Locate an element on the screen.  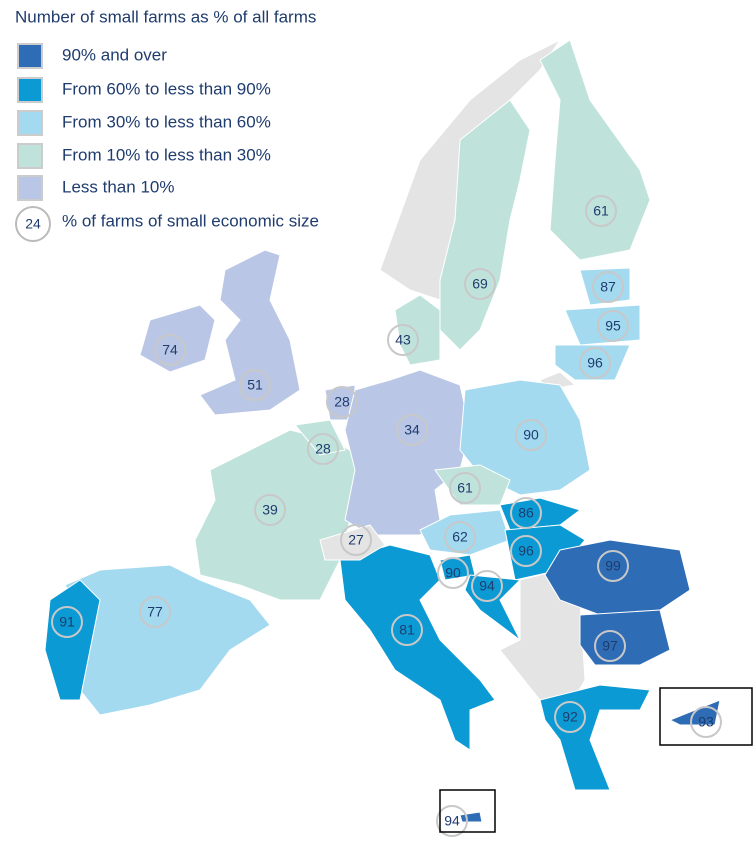
value-label: 69 is located at coordinates (480, 284).